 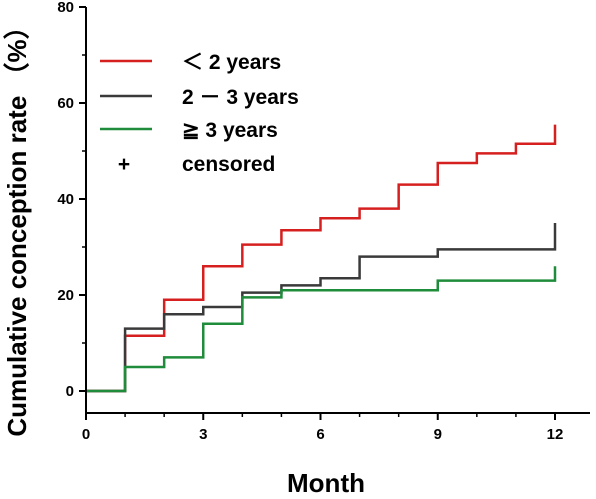 I want to click on x-tick-label: 9, so click(x=438, y=434).